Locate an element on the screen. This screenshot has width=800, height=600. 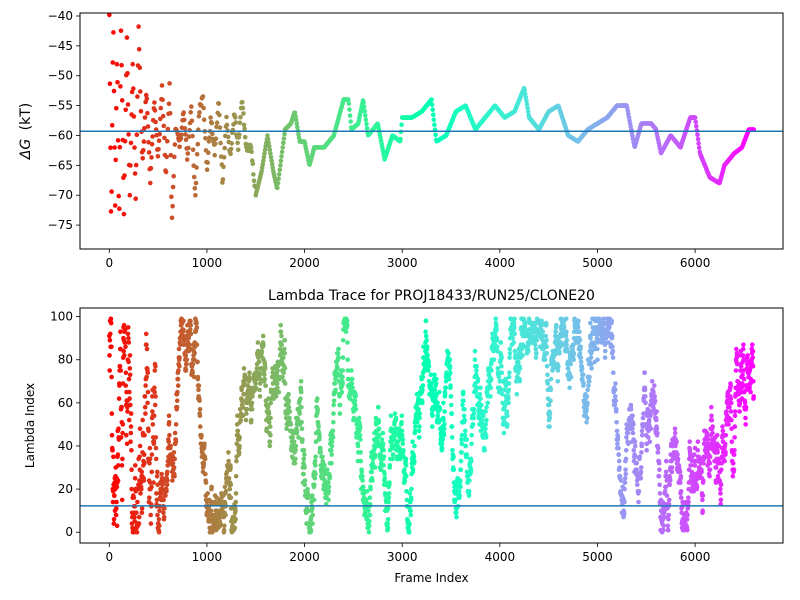
lambda-trace-x-tick-label: 1000 is located at coordinates (207, 557).